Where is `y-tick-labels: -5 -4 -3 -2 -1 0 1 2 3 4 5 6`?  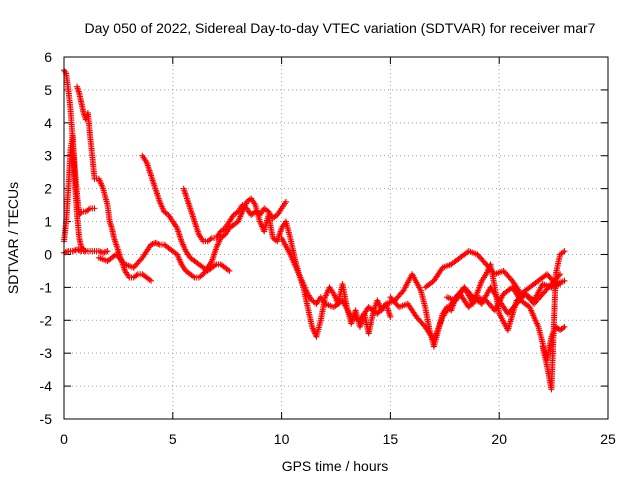 y-tick-labels: -5 -4 -3 -2 -1 0 1 2 3 4 5 6 is located at coordinates (46, 238).